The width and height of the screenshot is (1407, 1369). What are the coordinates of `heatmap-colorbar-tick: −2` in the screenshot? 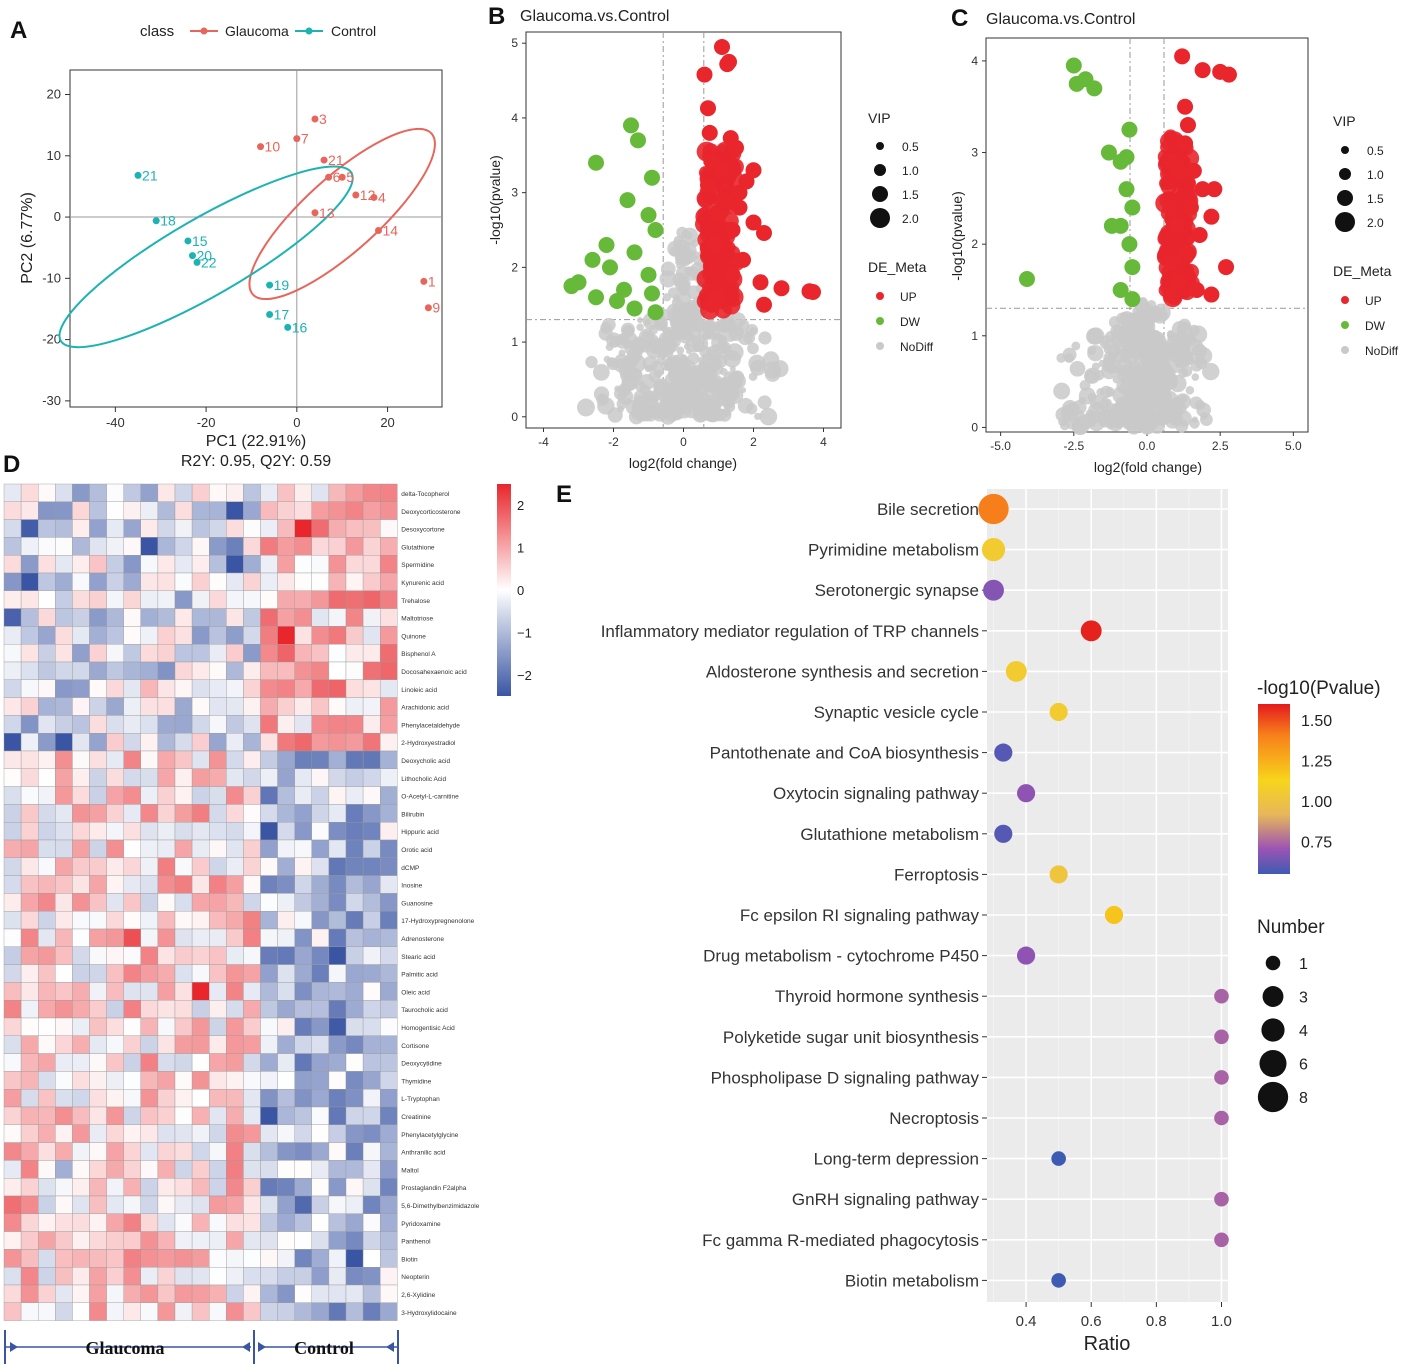 It's located at (524, 675).